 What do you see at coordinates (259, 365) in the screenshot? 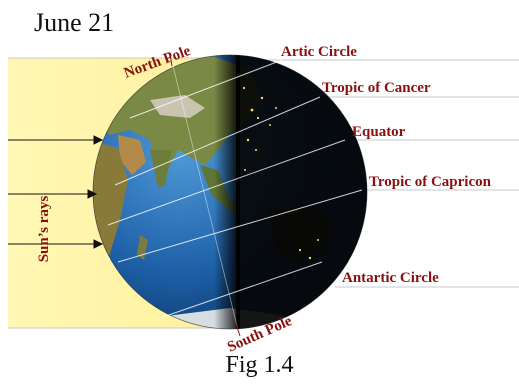
I see `figure-caption: Fig 1.4` at bounding box center [259, 365].